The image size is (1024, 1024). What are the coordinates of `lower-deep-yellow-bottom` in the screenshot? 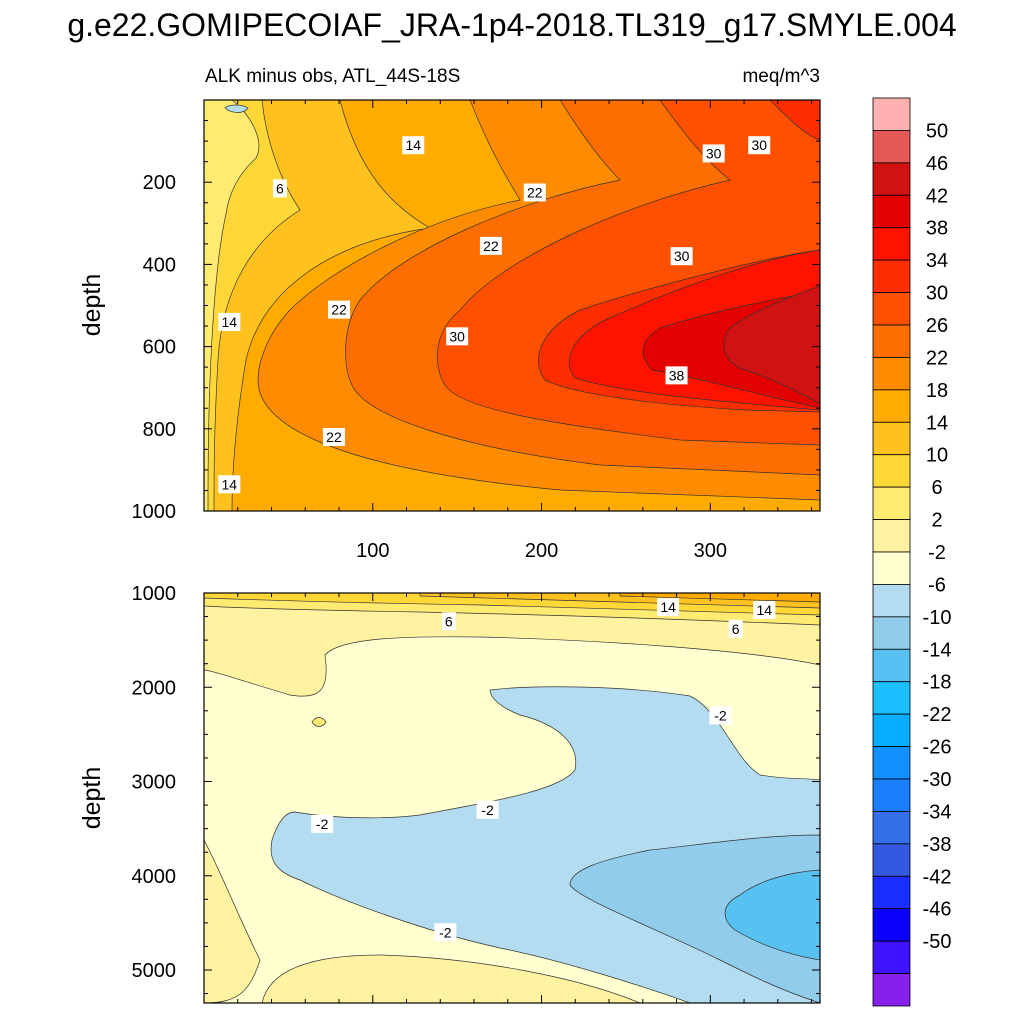 It's located at (451, 978).